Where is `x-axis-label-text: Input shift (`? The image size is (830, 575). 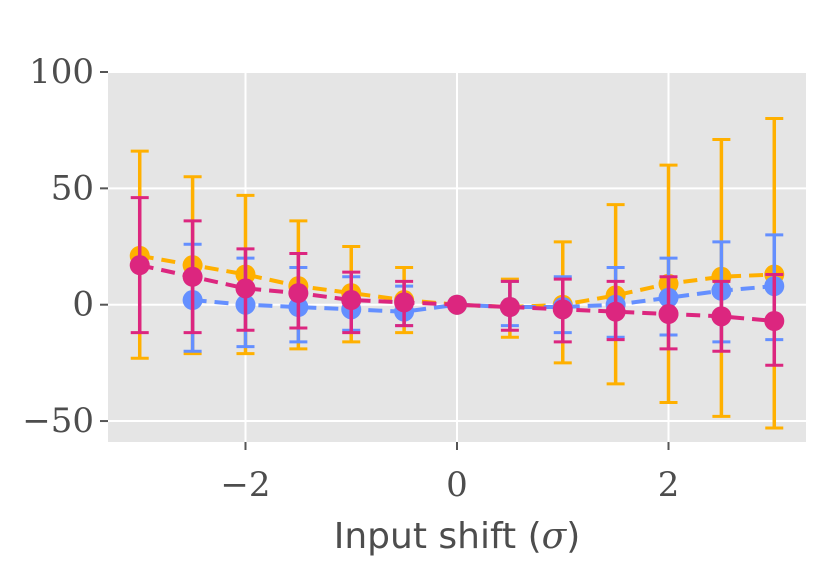
x-axis-label-text: Input shift ( is located at coordinates (438, 536).